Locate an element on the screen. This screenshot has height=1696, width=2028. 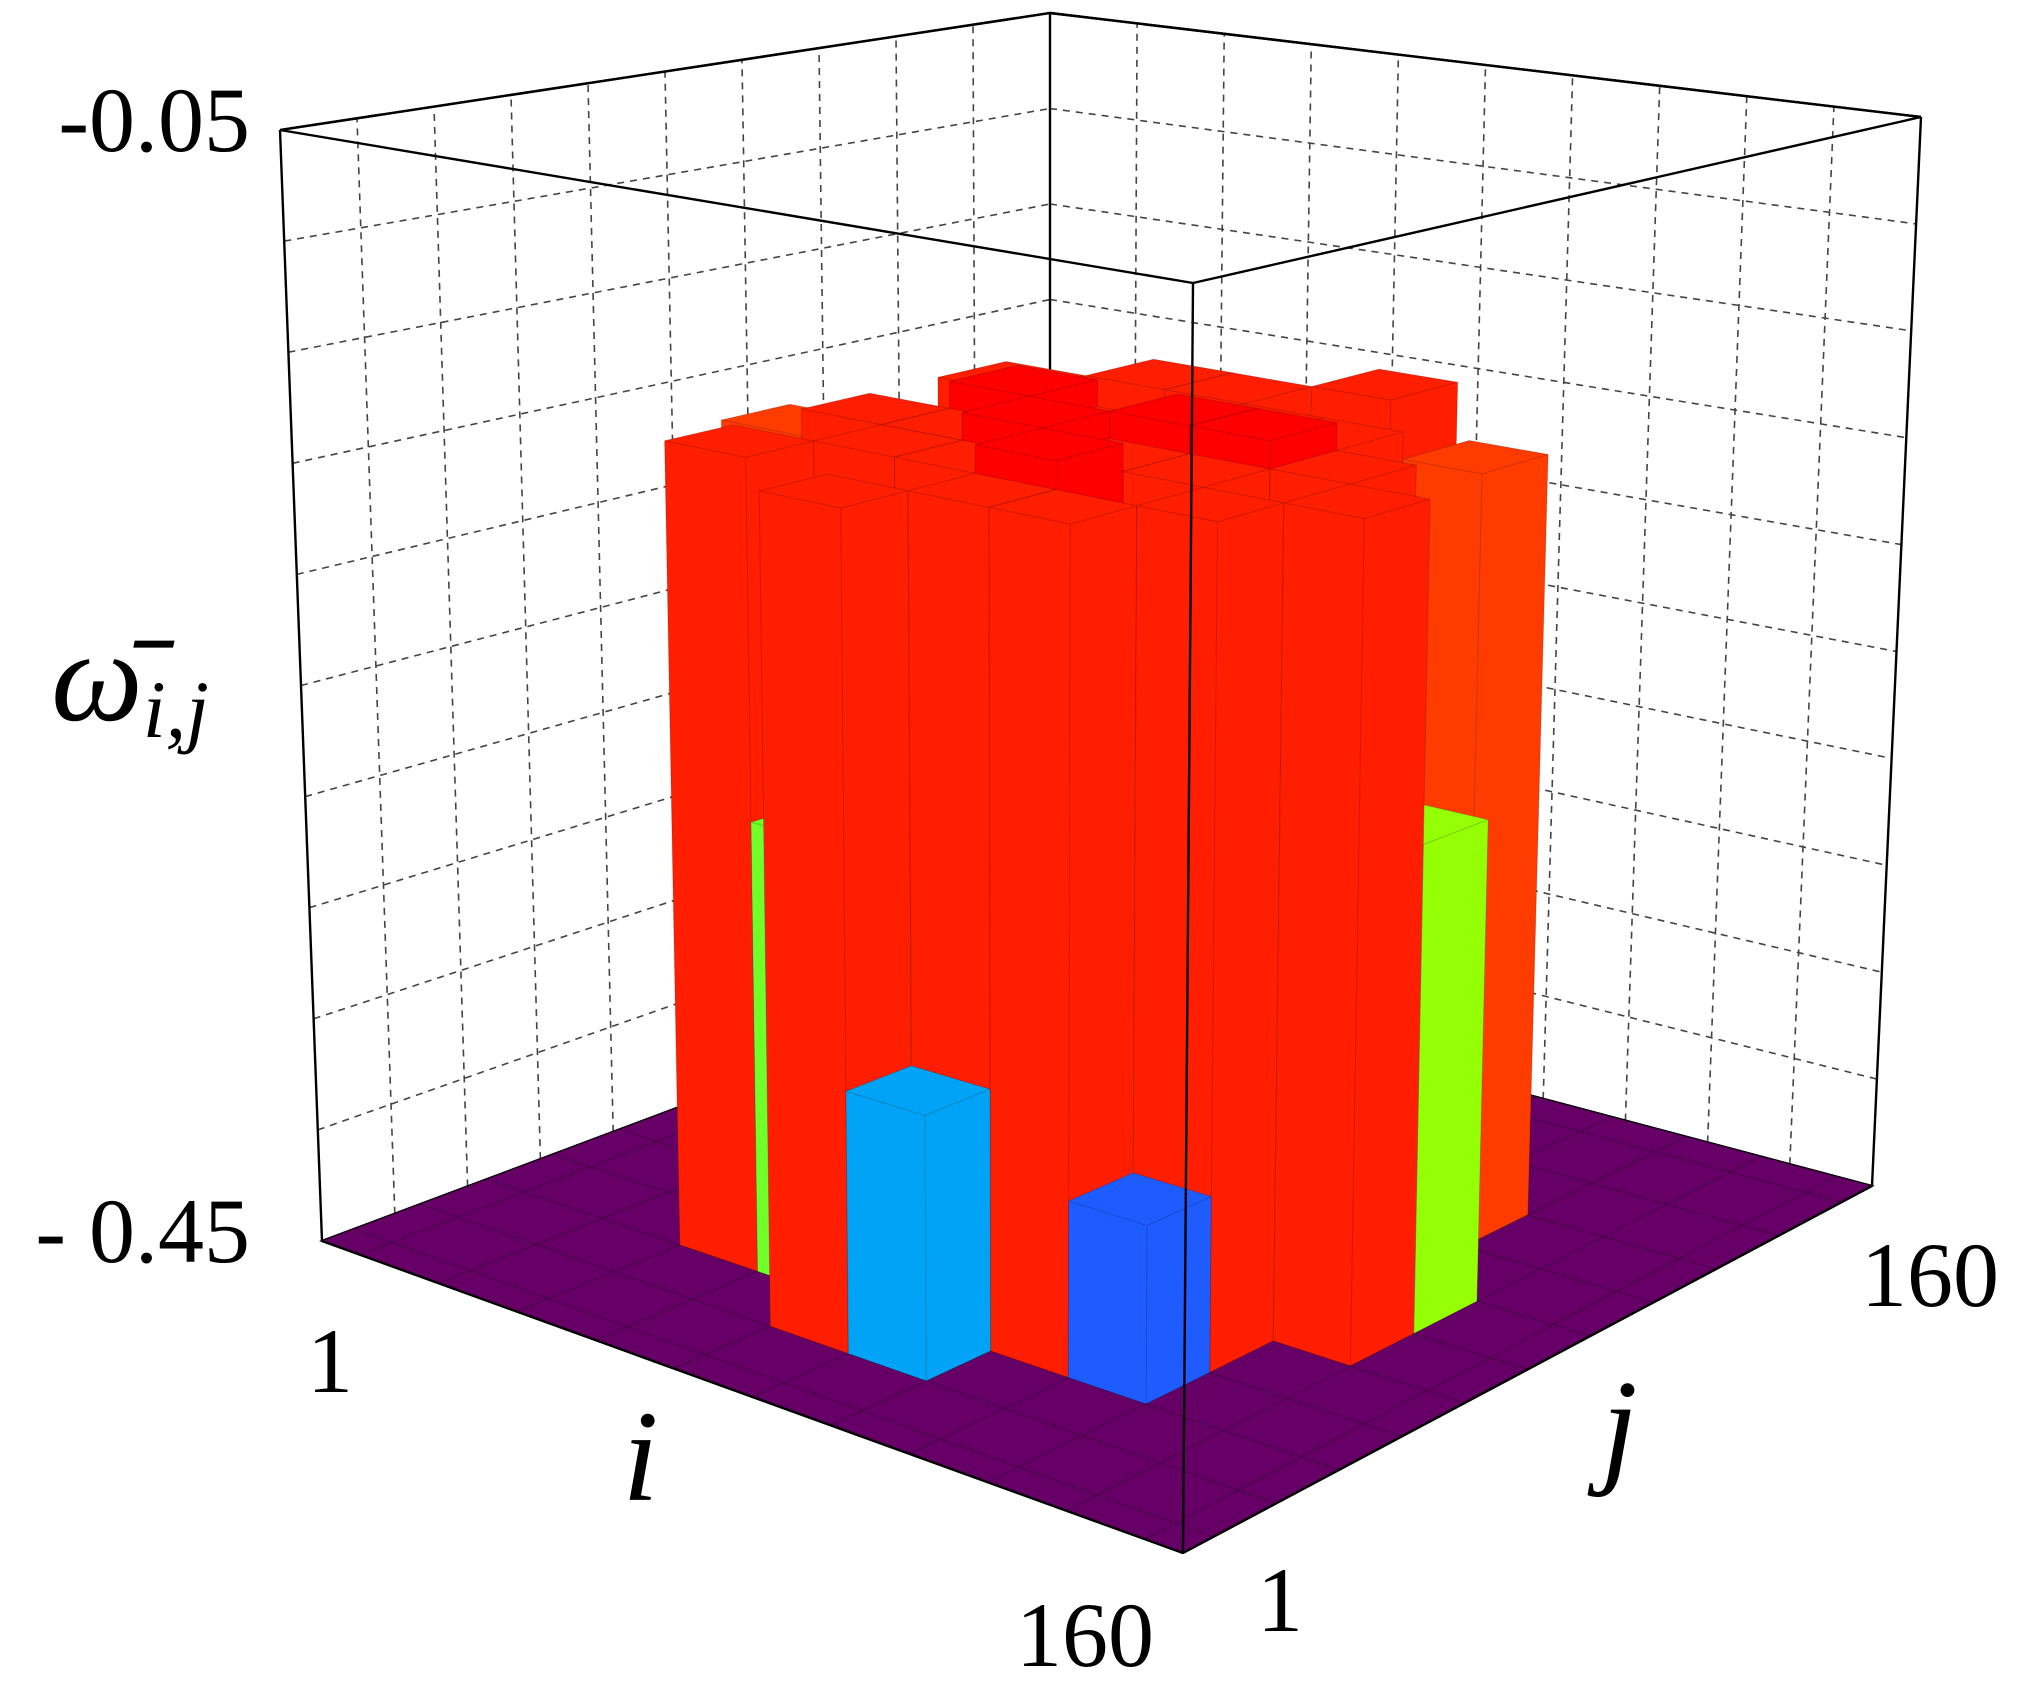
x-tick-label: 1 is located at coordinates (330, 1361).